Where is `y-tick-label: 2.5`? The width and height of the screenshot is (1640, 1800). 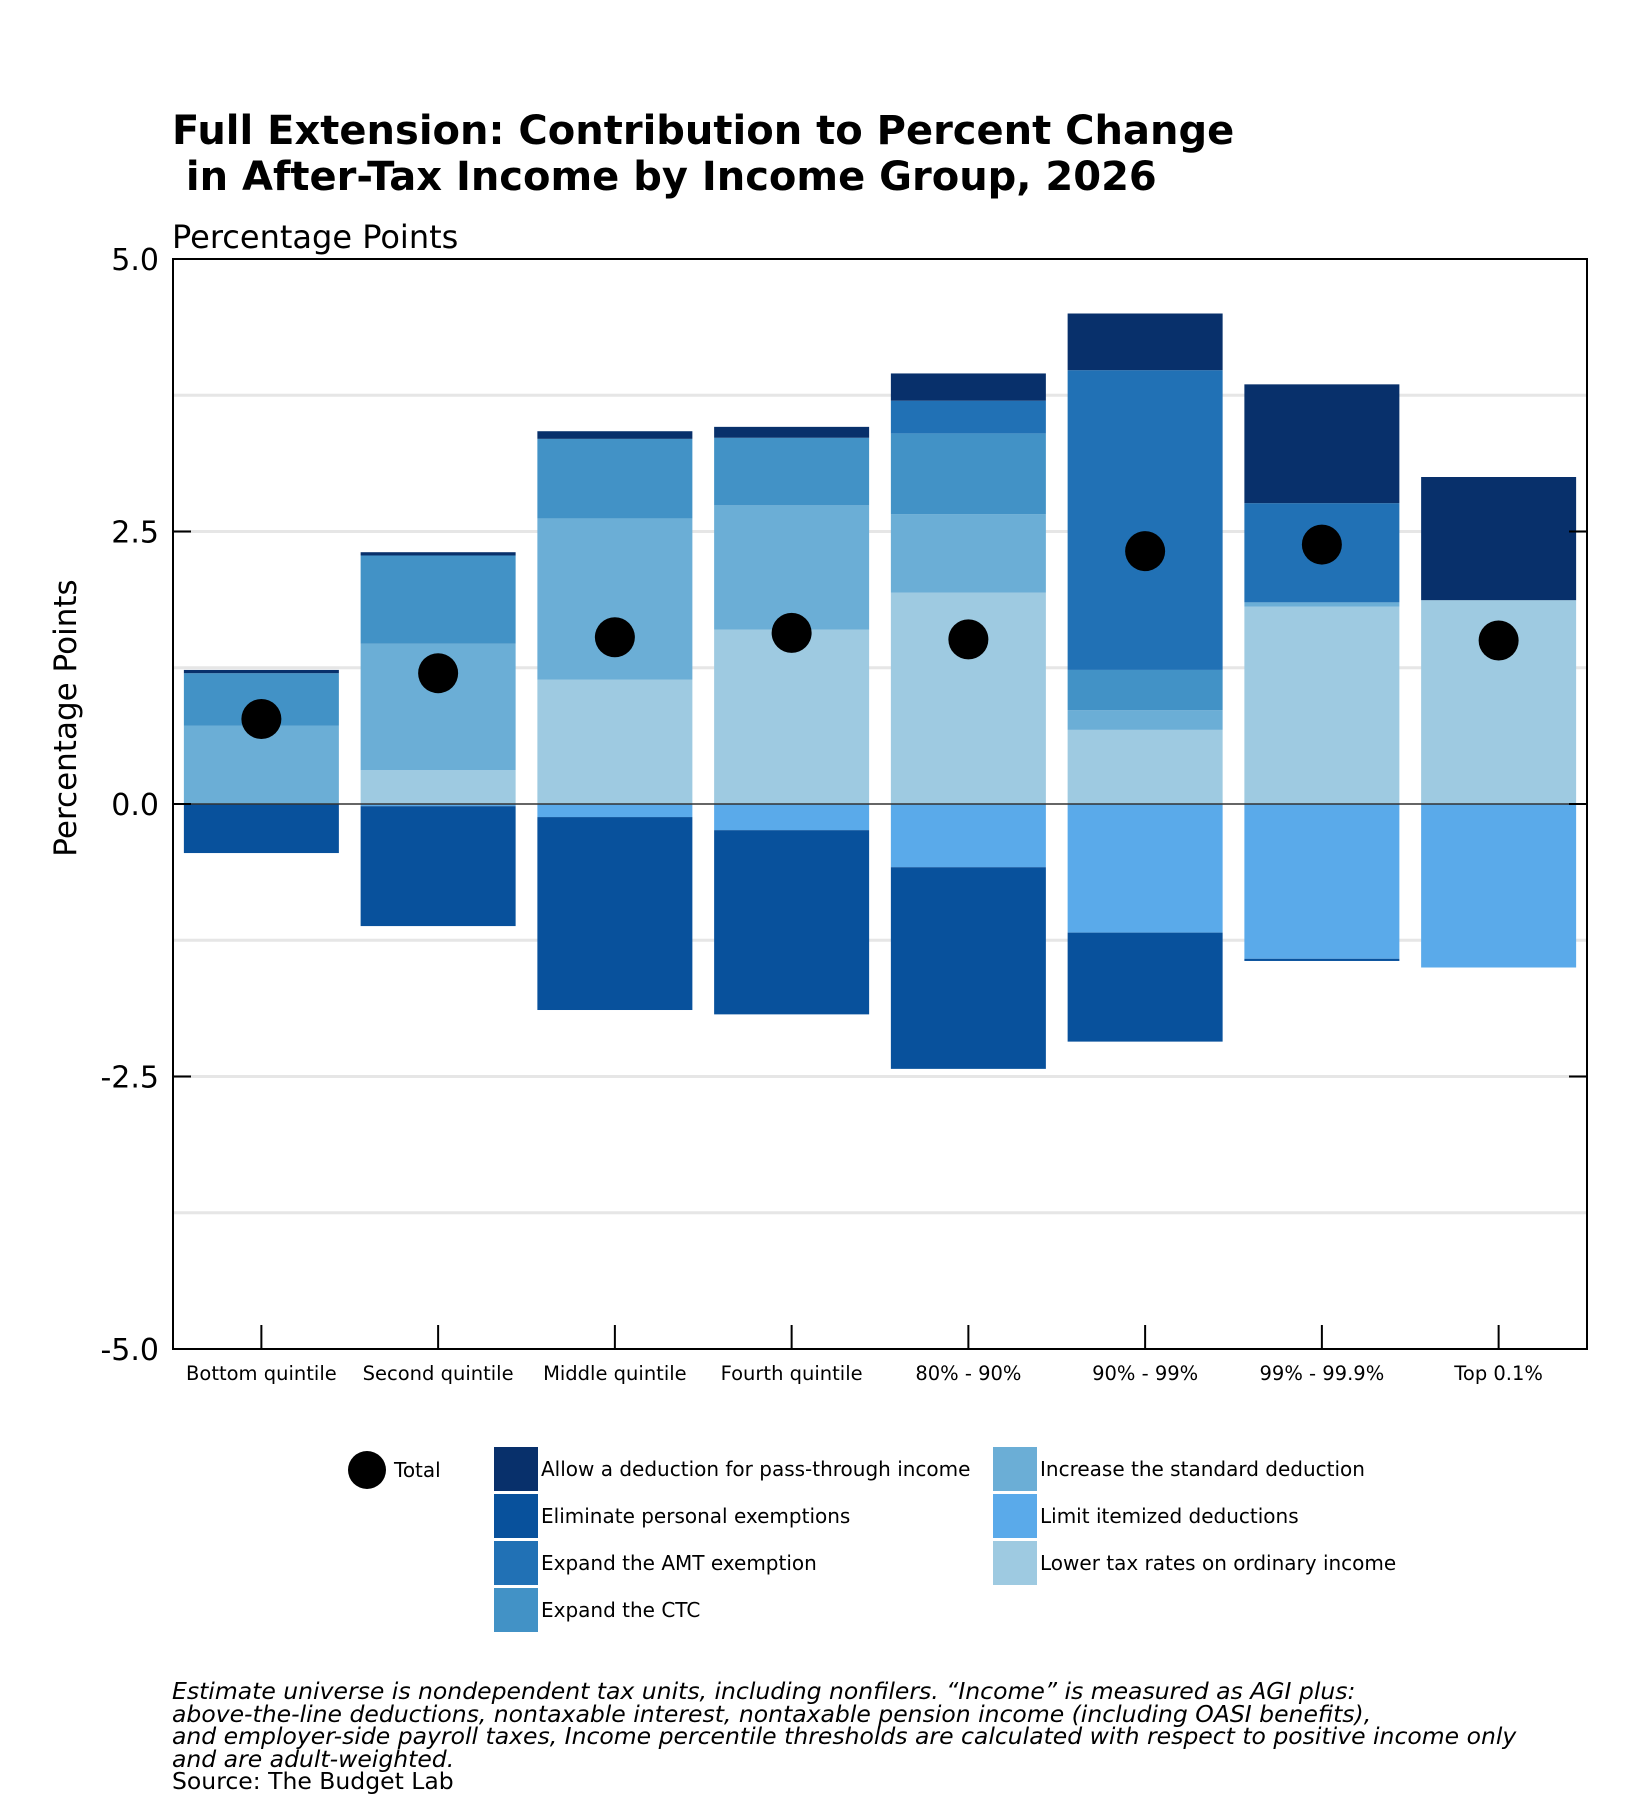
y-tick-label: 2.5 is located at coordinates (135, 533).